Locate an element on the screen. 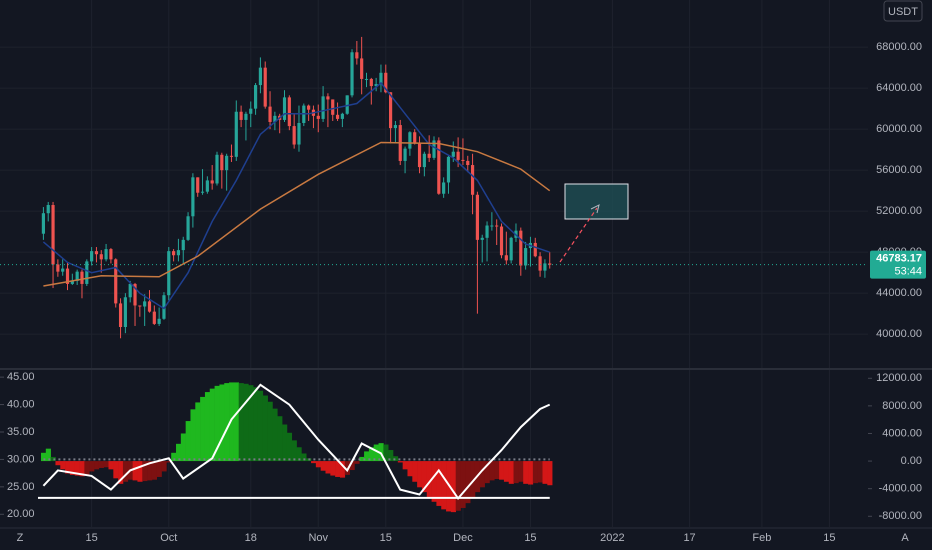 The width and height of the screenshot is (932, 550). y2-tick-label: 0.00 is located at coordinates (911, 461).